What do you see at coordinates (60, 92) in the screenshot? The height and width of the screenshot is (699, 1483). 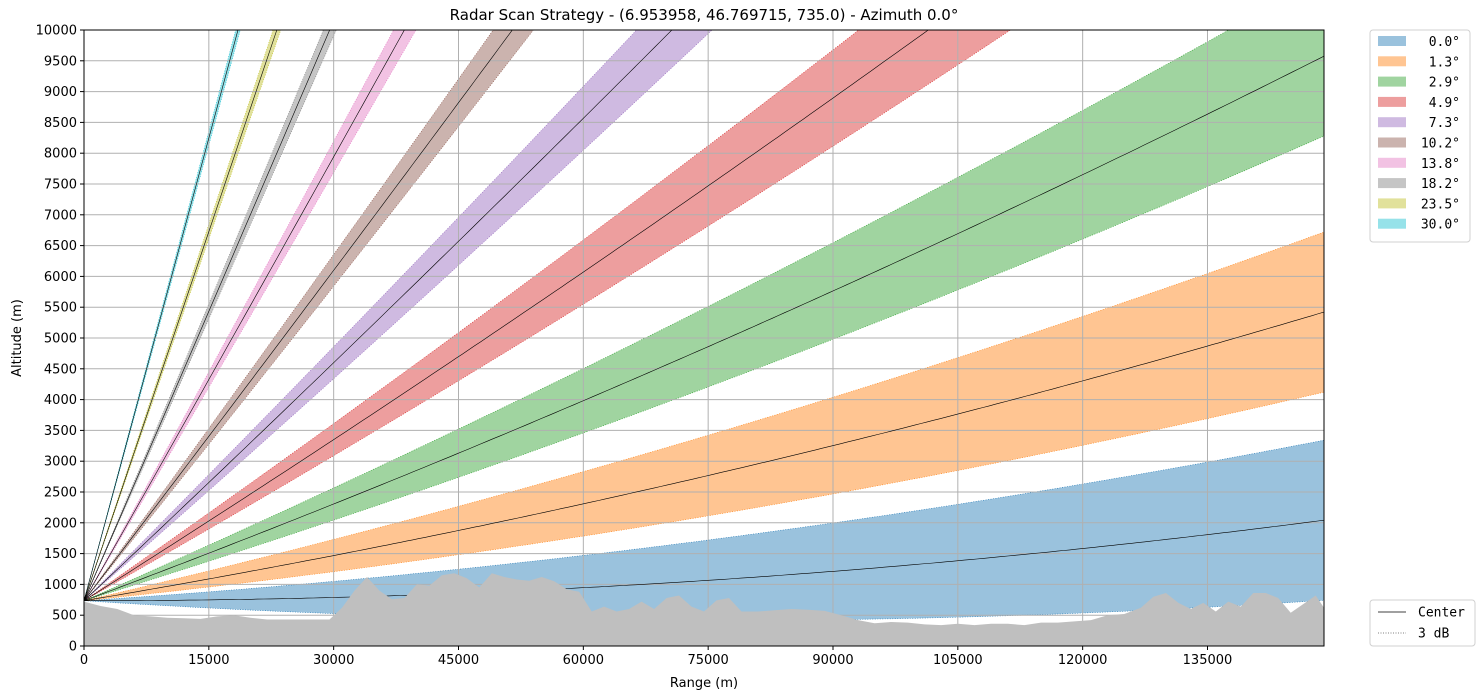 I see `y-tick-label-18: 9000` at bounding box center [60, 92].